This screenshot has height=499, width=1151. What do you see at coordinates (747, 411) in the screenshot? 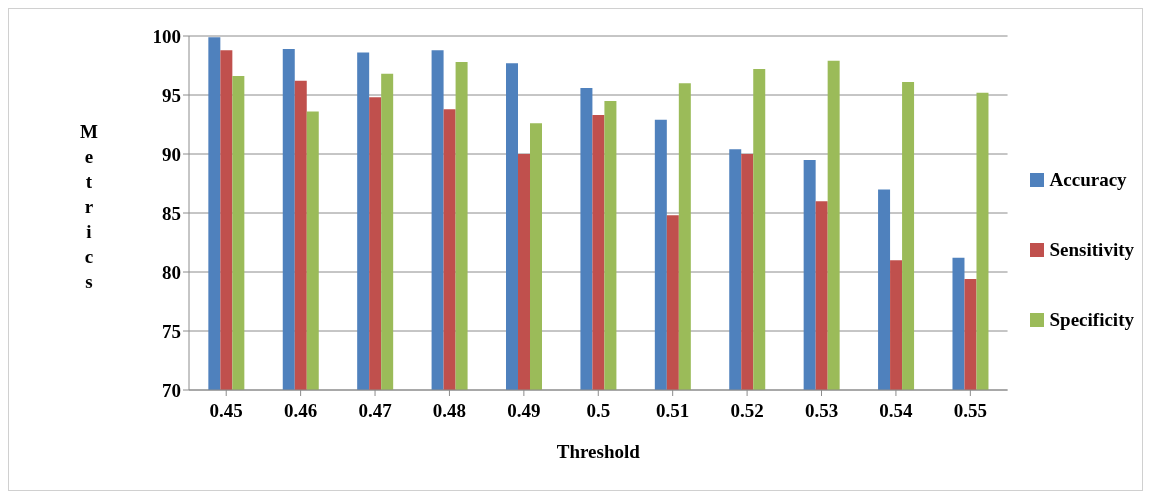
I see `x-tick-label: 0.52` at bounding box center [747, 411].